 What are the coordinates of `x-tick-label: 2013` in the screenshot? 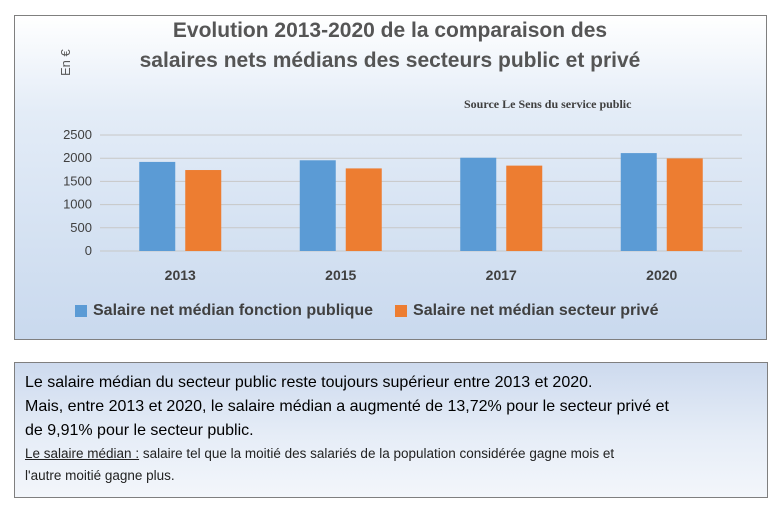 It's located at (180, 275).